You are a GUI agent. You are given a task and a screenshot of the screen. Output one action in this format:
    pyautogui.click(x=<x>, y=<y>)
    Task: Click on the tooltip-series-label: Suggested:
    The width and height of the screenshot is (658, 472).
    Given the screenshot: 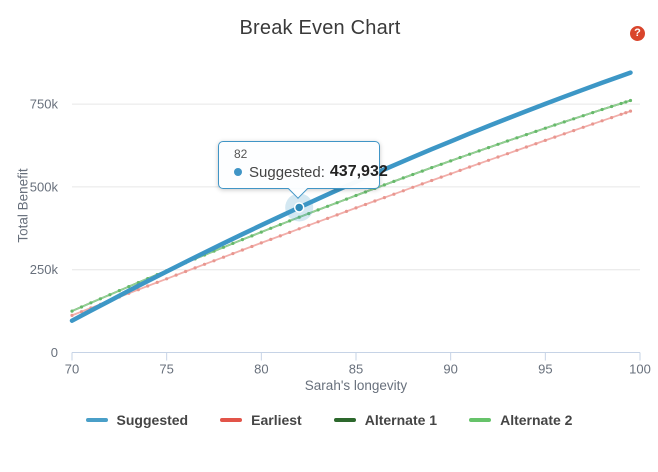 What is the action you would take?
    pyautogui.click(x=287, y=172)
    